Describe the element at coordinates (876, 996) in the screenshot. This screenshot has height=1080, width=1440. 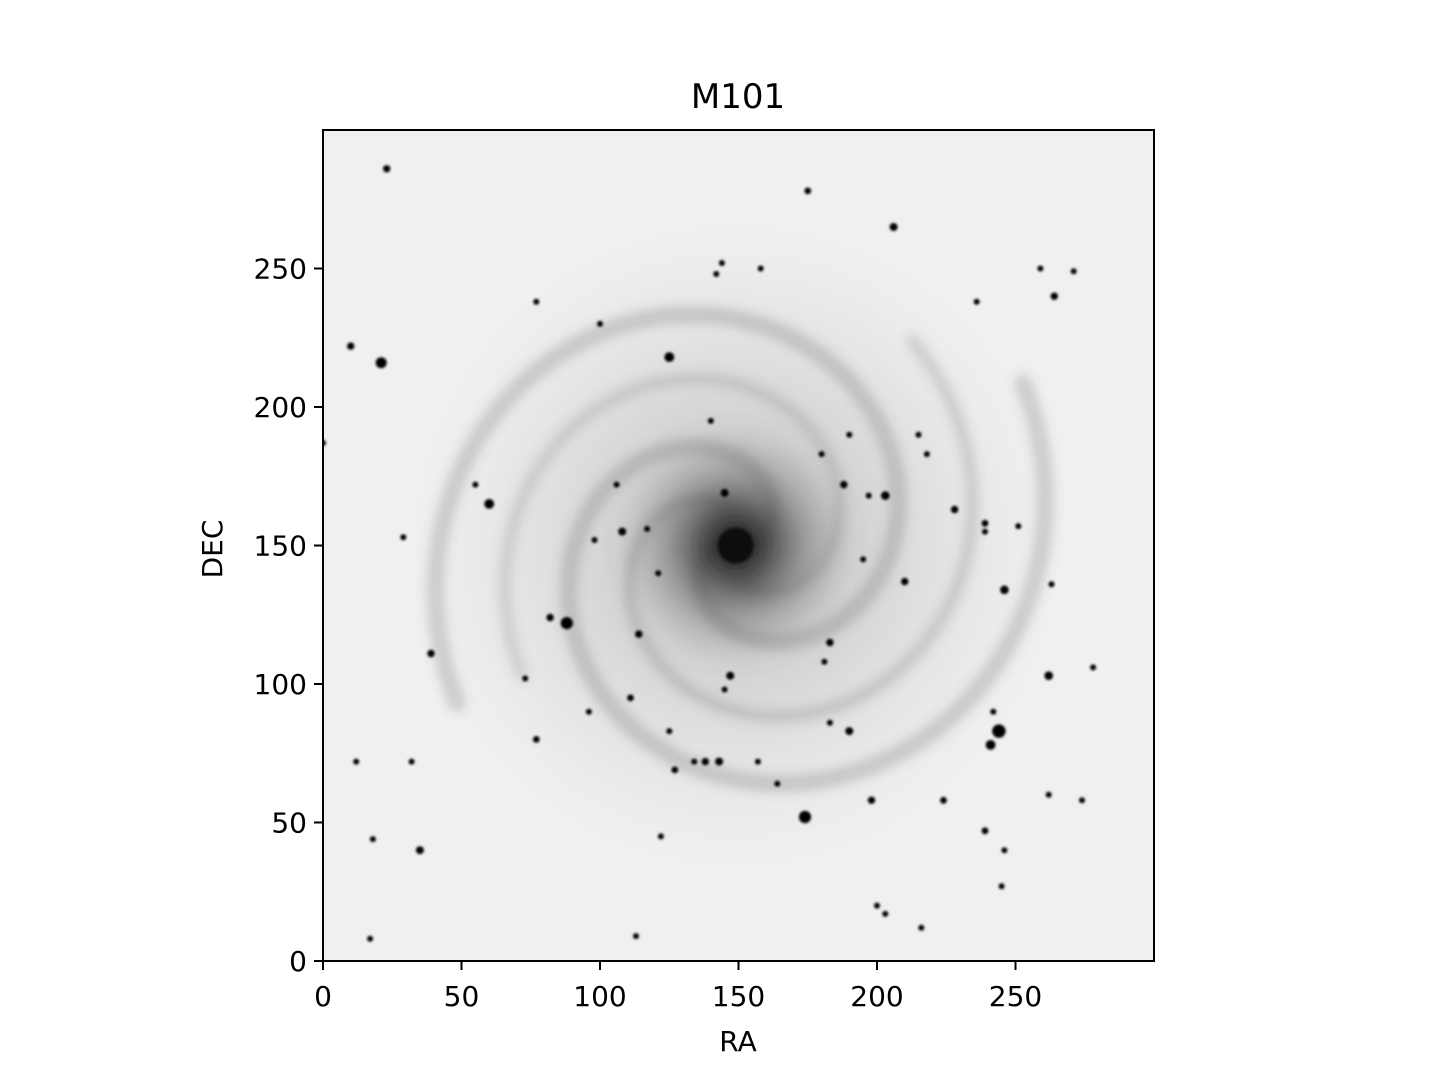
I see `x-tick-label: 200` at that location.